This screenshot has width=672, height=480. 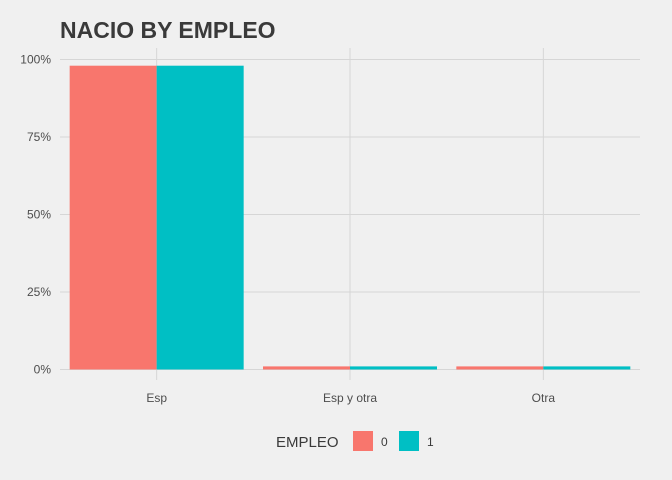 I want to click on y-tick-label: 100%, so click(x=35, y=60).